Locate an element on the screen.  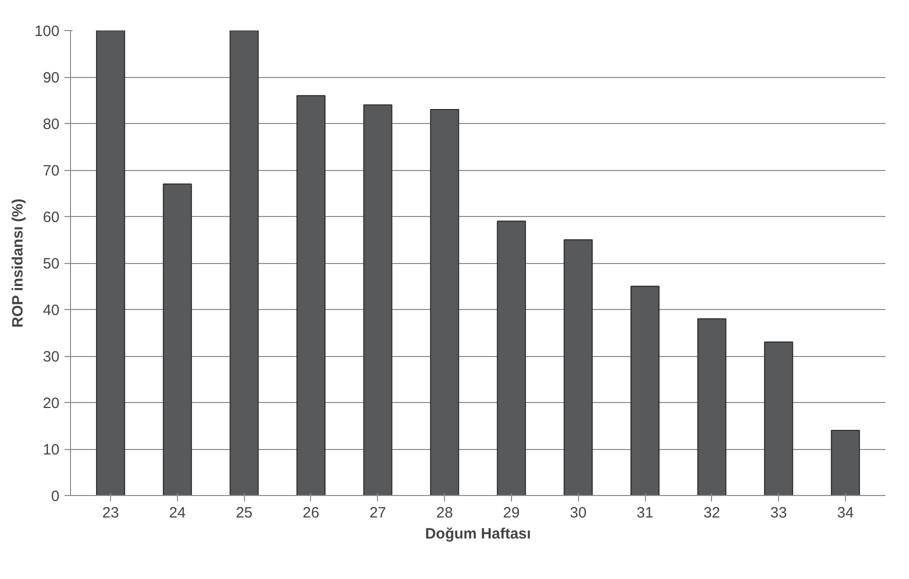
x-tick-label: 30 is located at coordinates (578, 513).